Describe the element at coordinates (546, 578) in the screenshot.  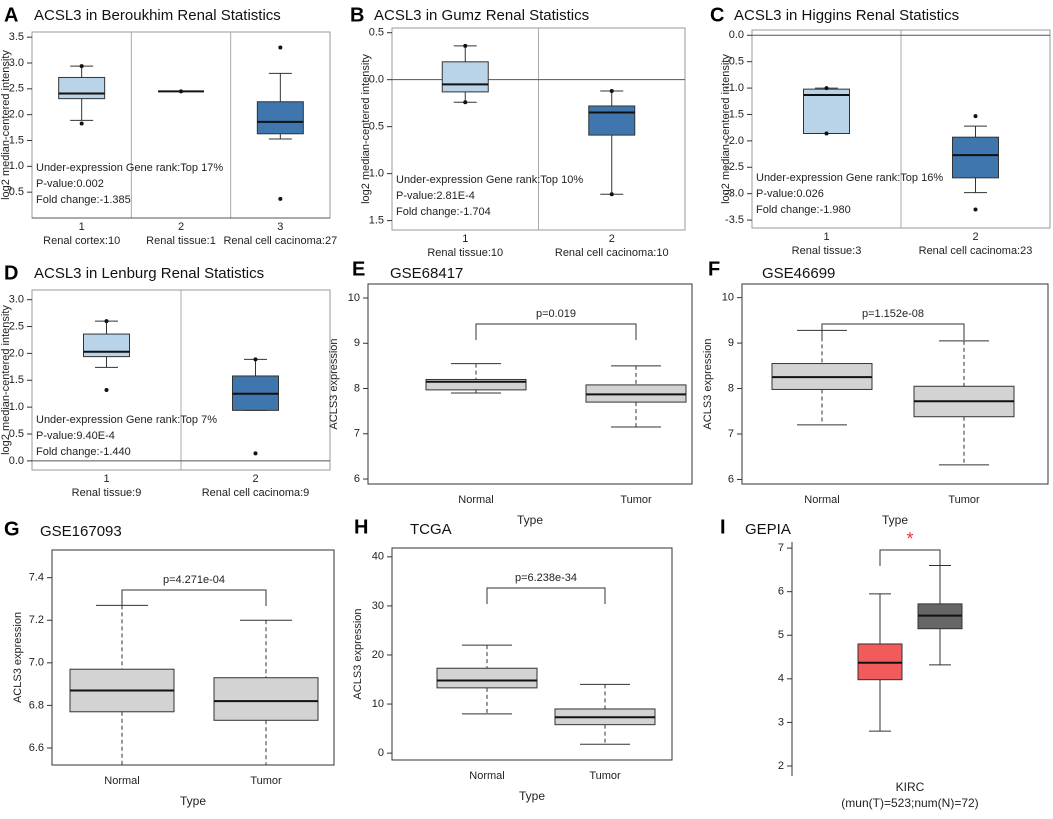
I see `p-value: p=6.238e-34` at that location.